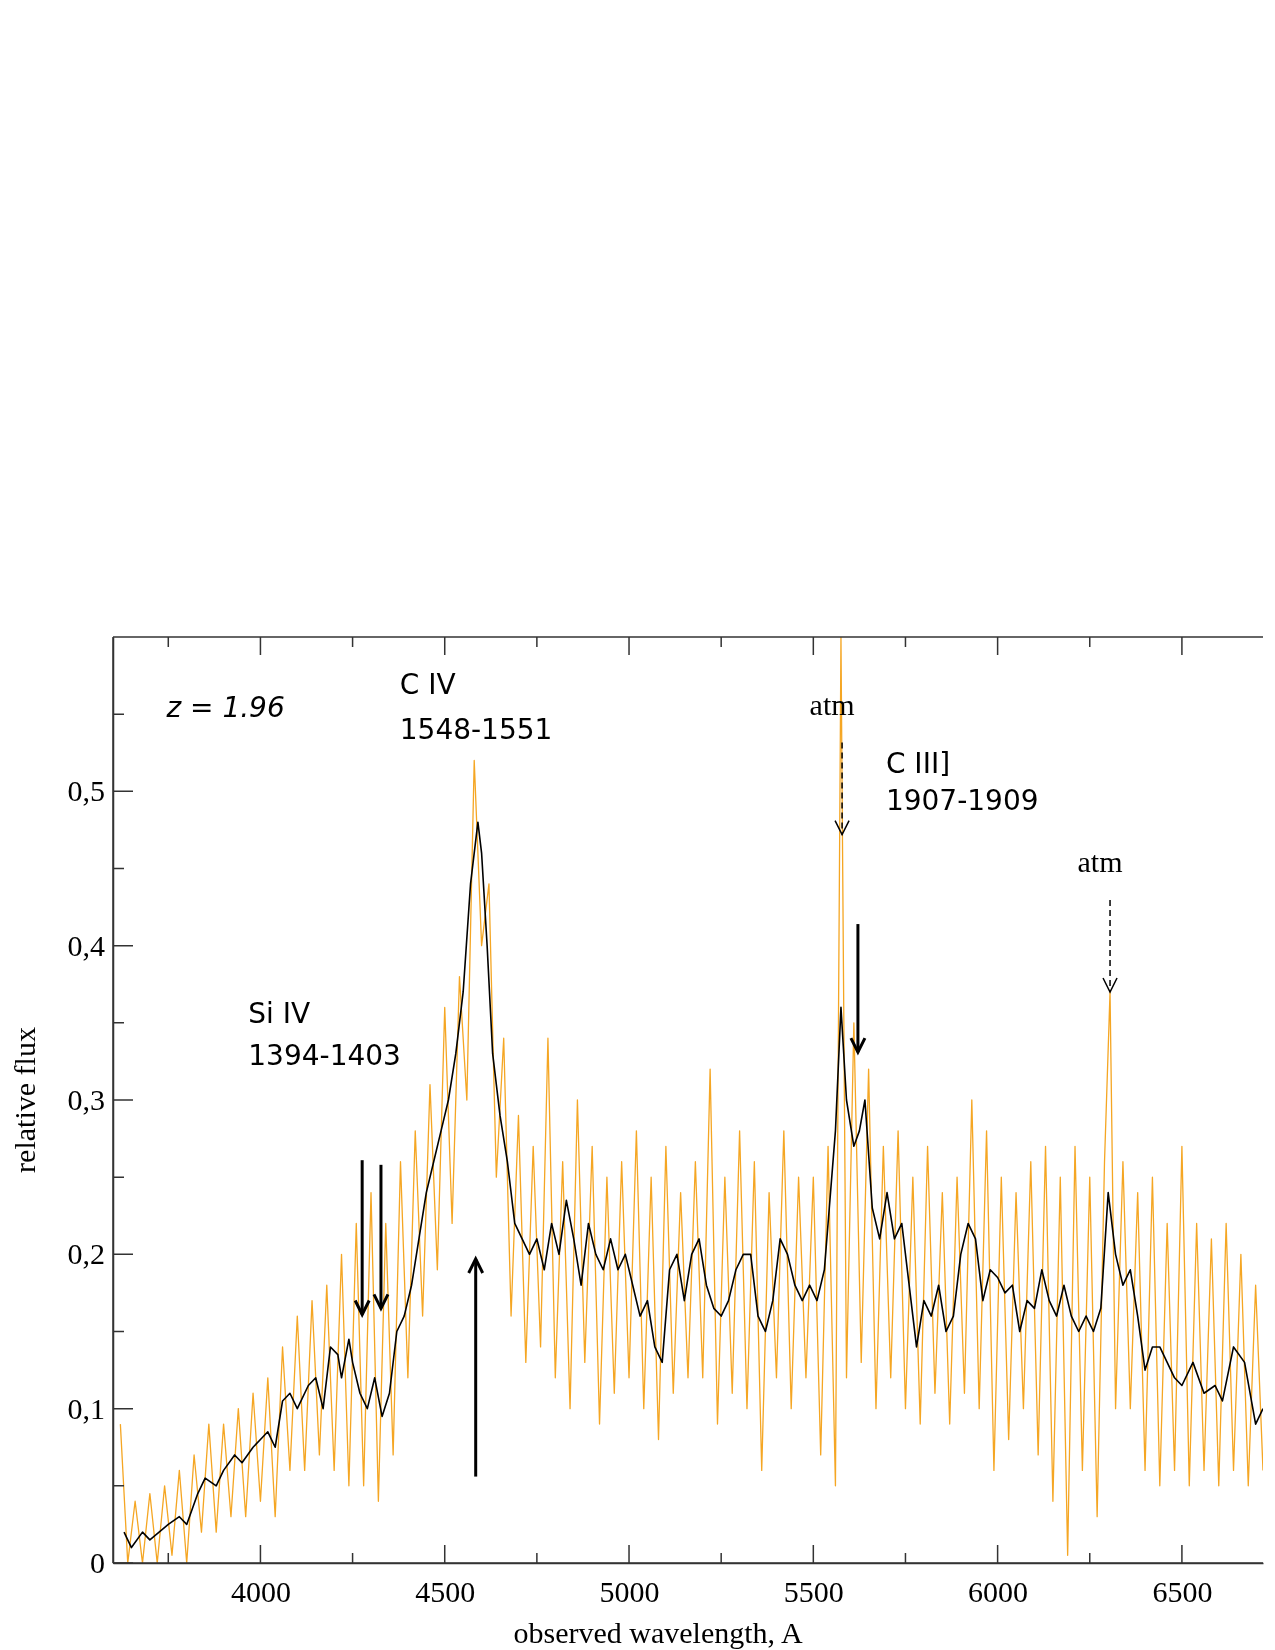 The image size is (1275, 1650). I want to click on x-tick-label: 4500, so click(445, 1592).